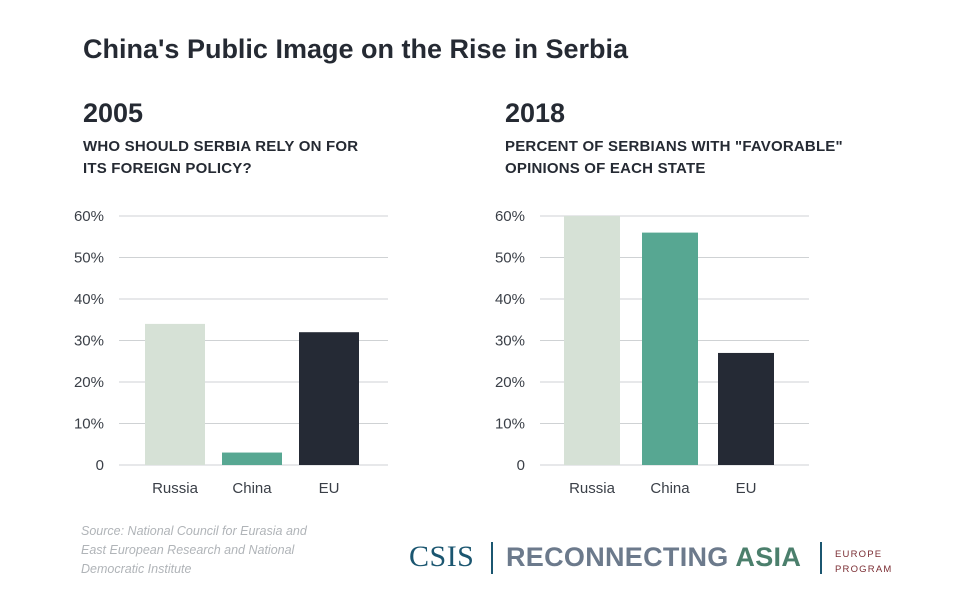 This screenshot has height=608, width=970. What do you see at coordinates (510, 382) in the screenshot?
I see `right-chart-y-tick-label: 20%` at bounding box center [510, 382].